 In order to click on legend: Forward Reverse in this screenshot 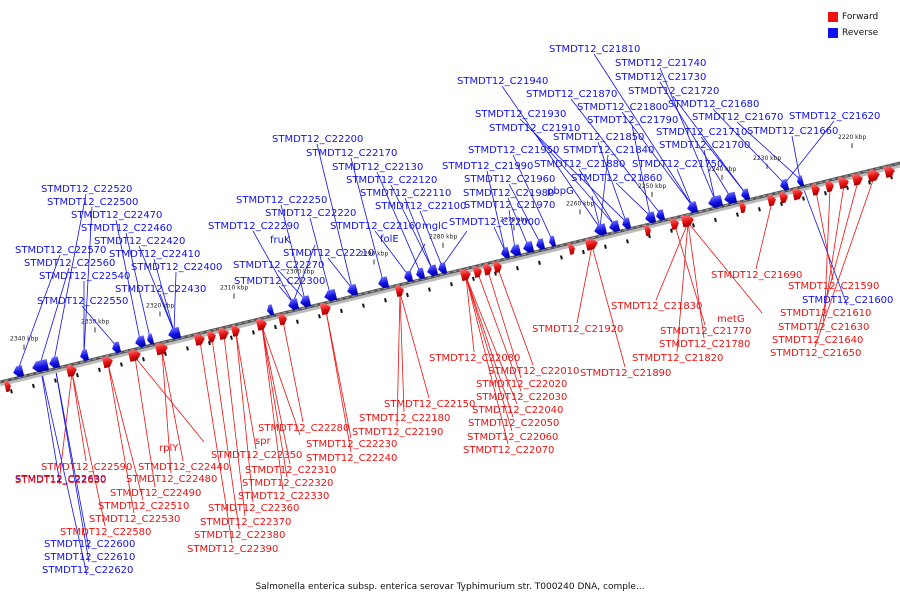, I will do `click(859, 25)`.